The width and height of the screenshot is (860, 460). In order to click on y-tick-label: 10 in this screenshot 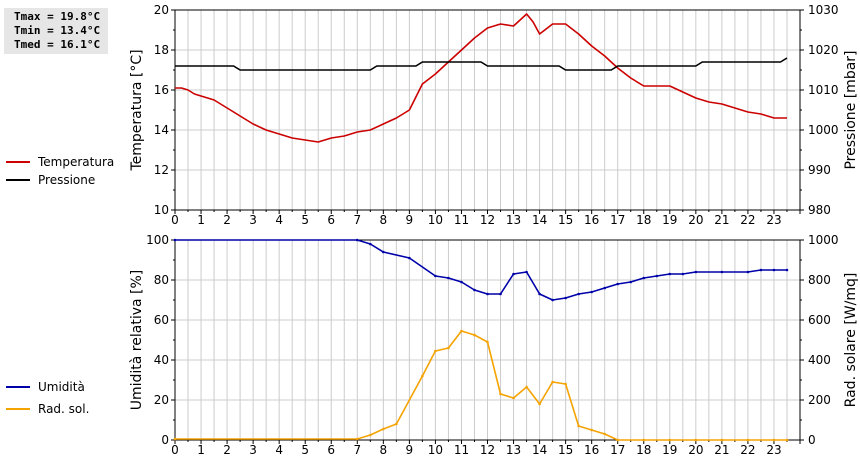, I will do `click(161, 210)`.